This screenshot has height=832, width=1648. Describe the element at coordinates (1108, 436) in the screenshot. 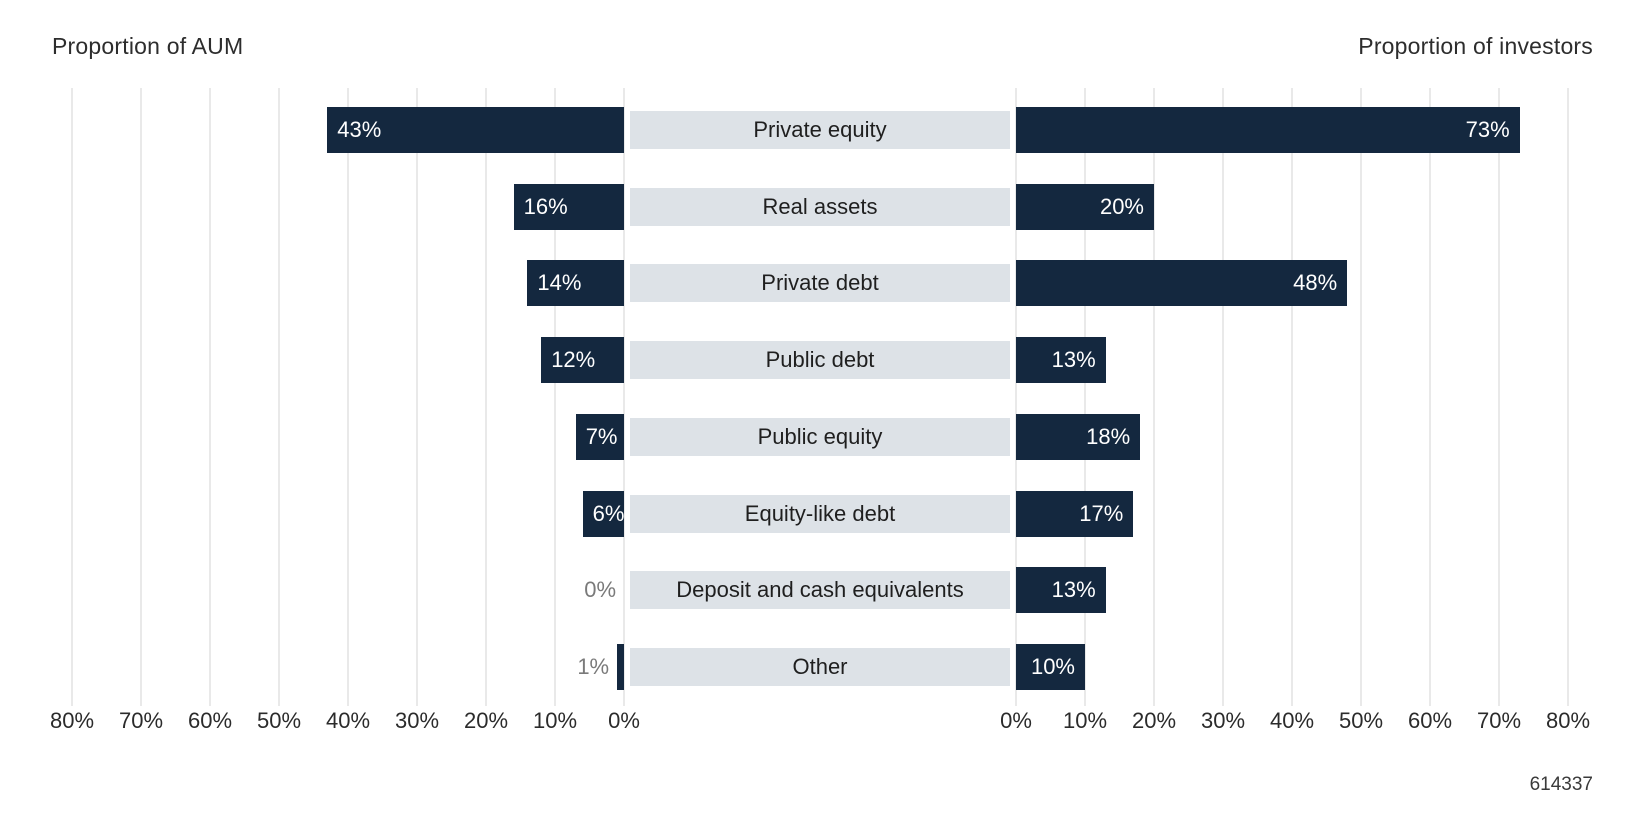

I see `bar-value-label: 18%` at that location.